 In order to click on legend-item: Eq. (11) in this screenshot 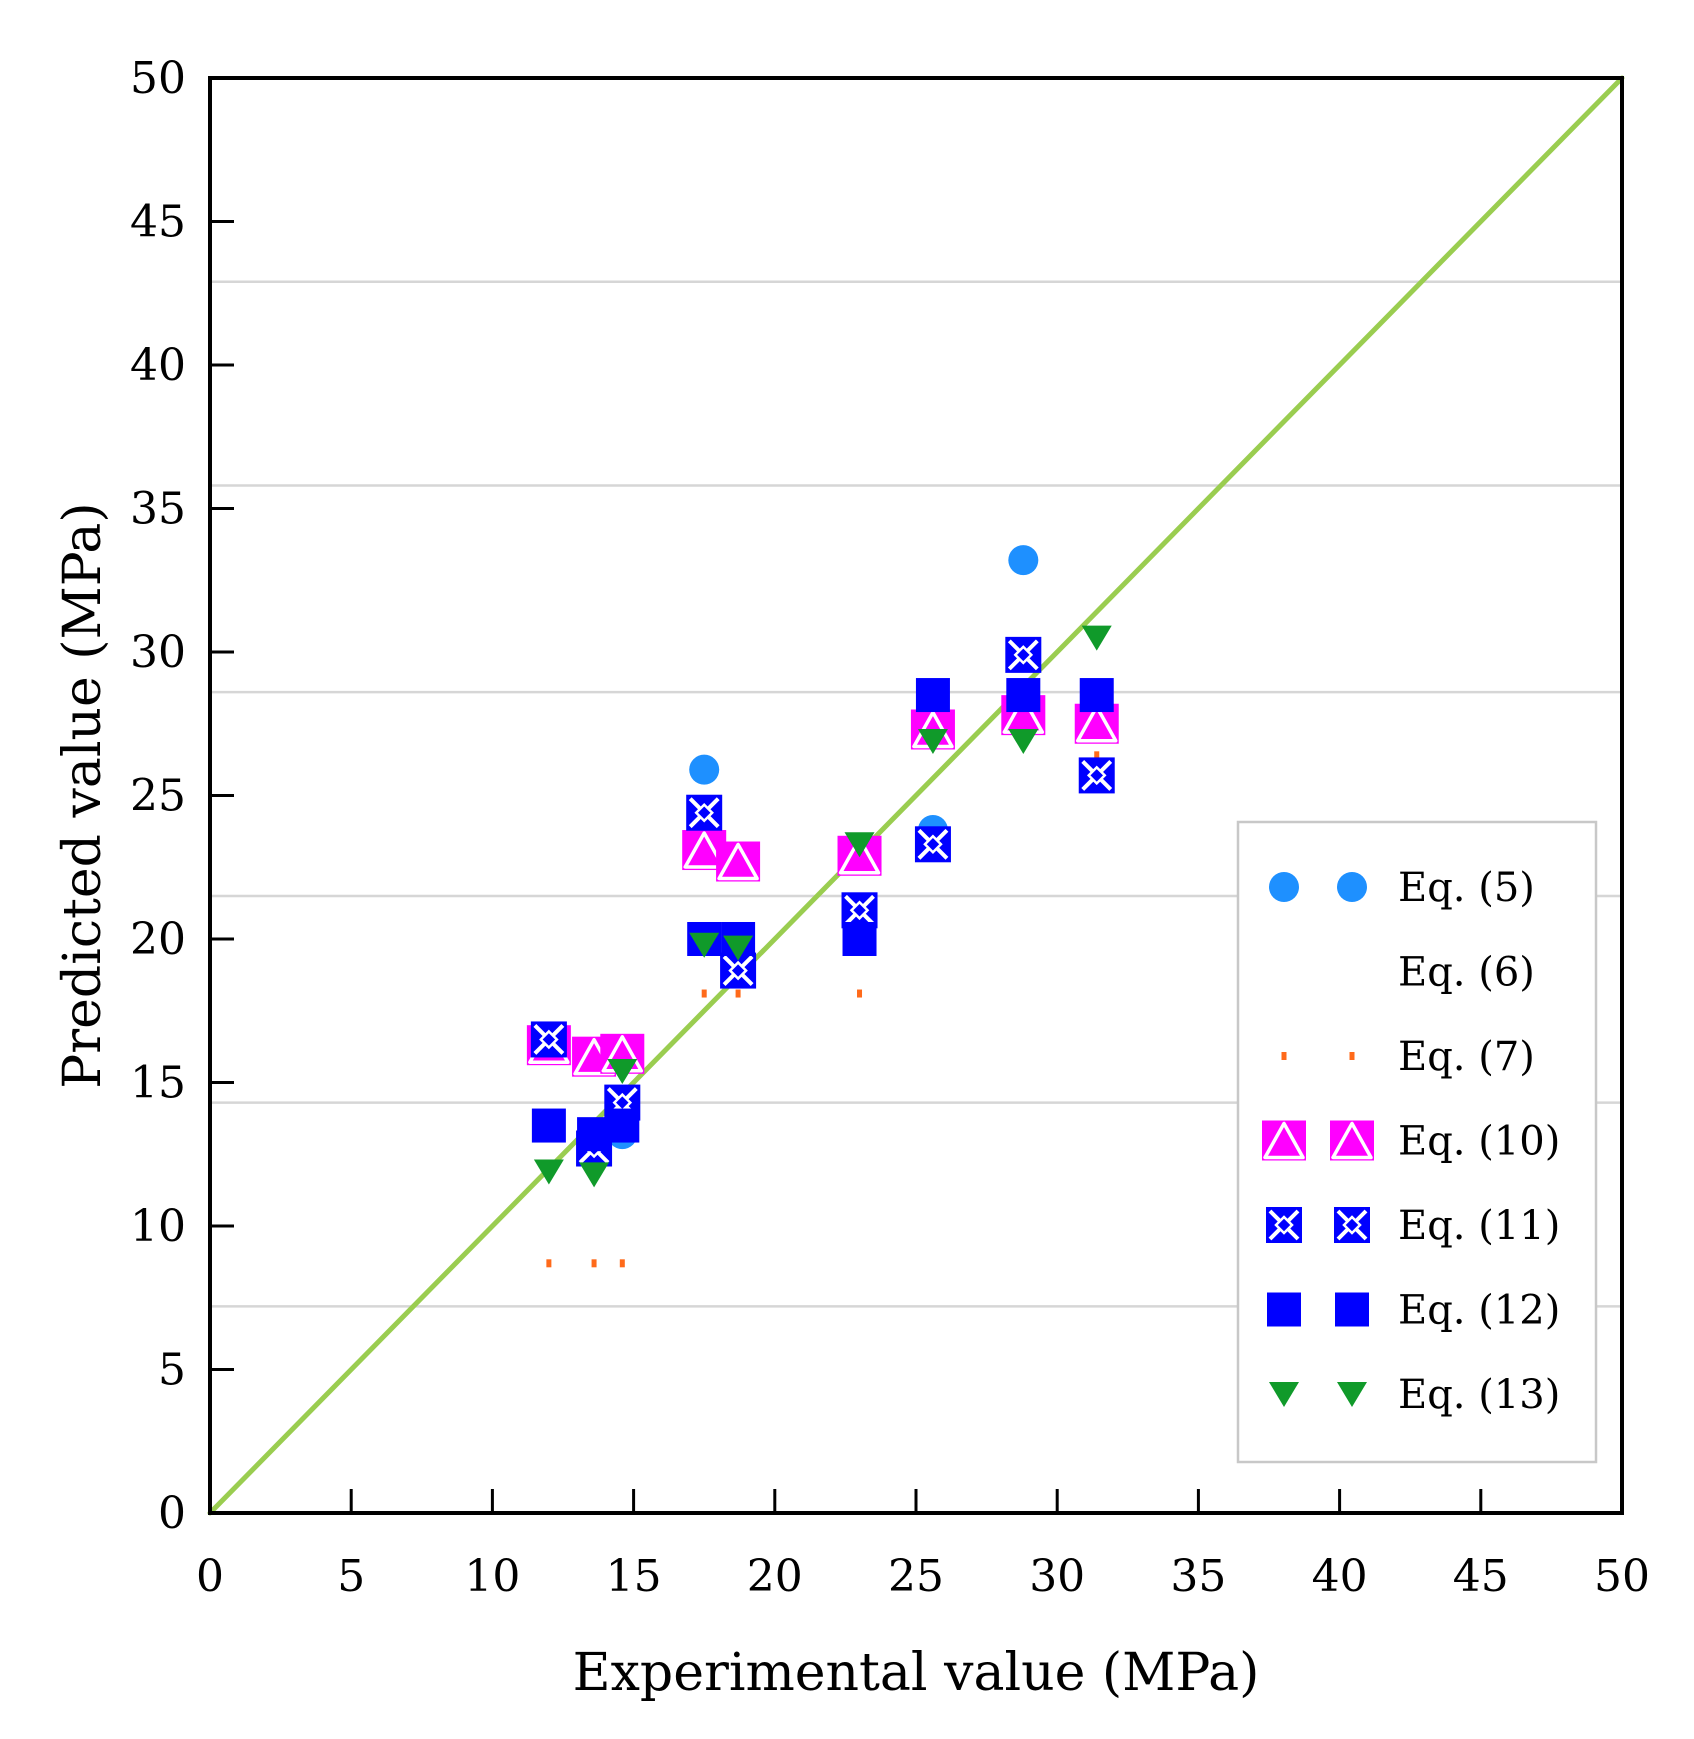, I will do `click(1413, 1226)`.